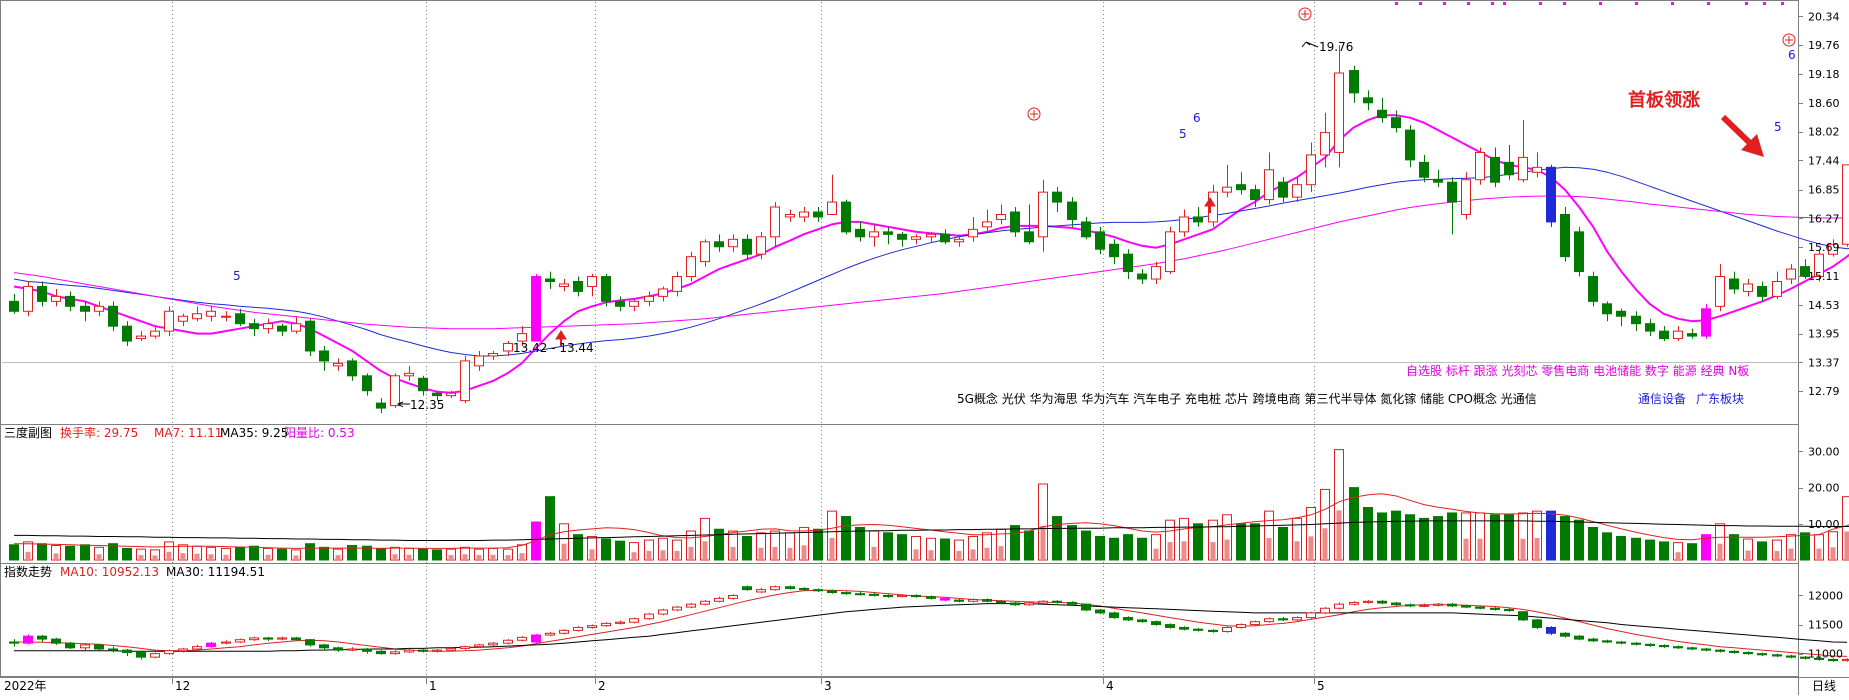 The width and height of the screenshot is (1849, 700). I want to click on month-label: 1, so click(433, 686).